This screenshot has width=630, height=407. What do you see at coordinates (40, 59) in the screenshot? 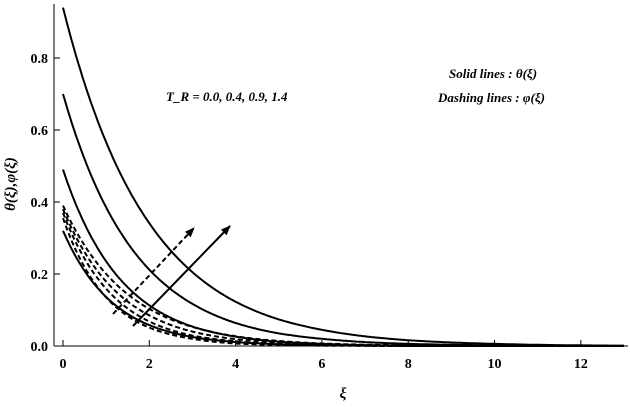
I see `y-tick-label: 0.8` at bounding box center [40, 59].